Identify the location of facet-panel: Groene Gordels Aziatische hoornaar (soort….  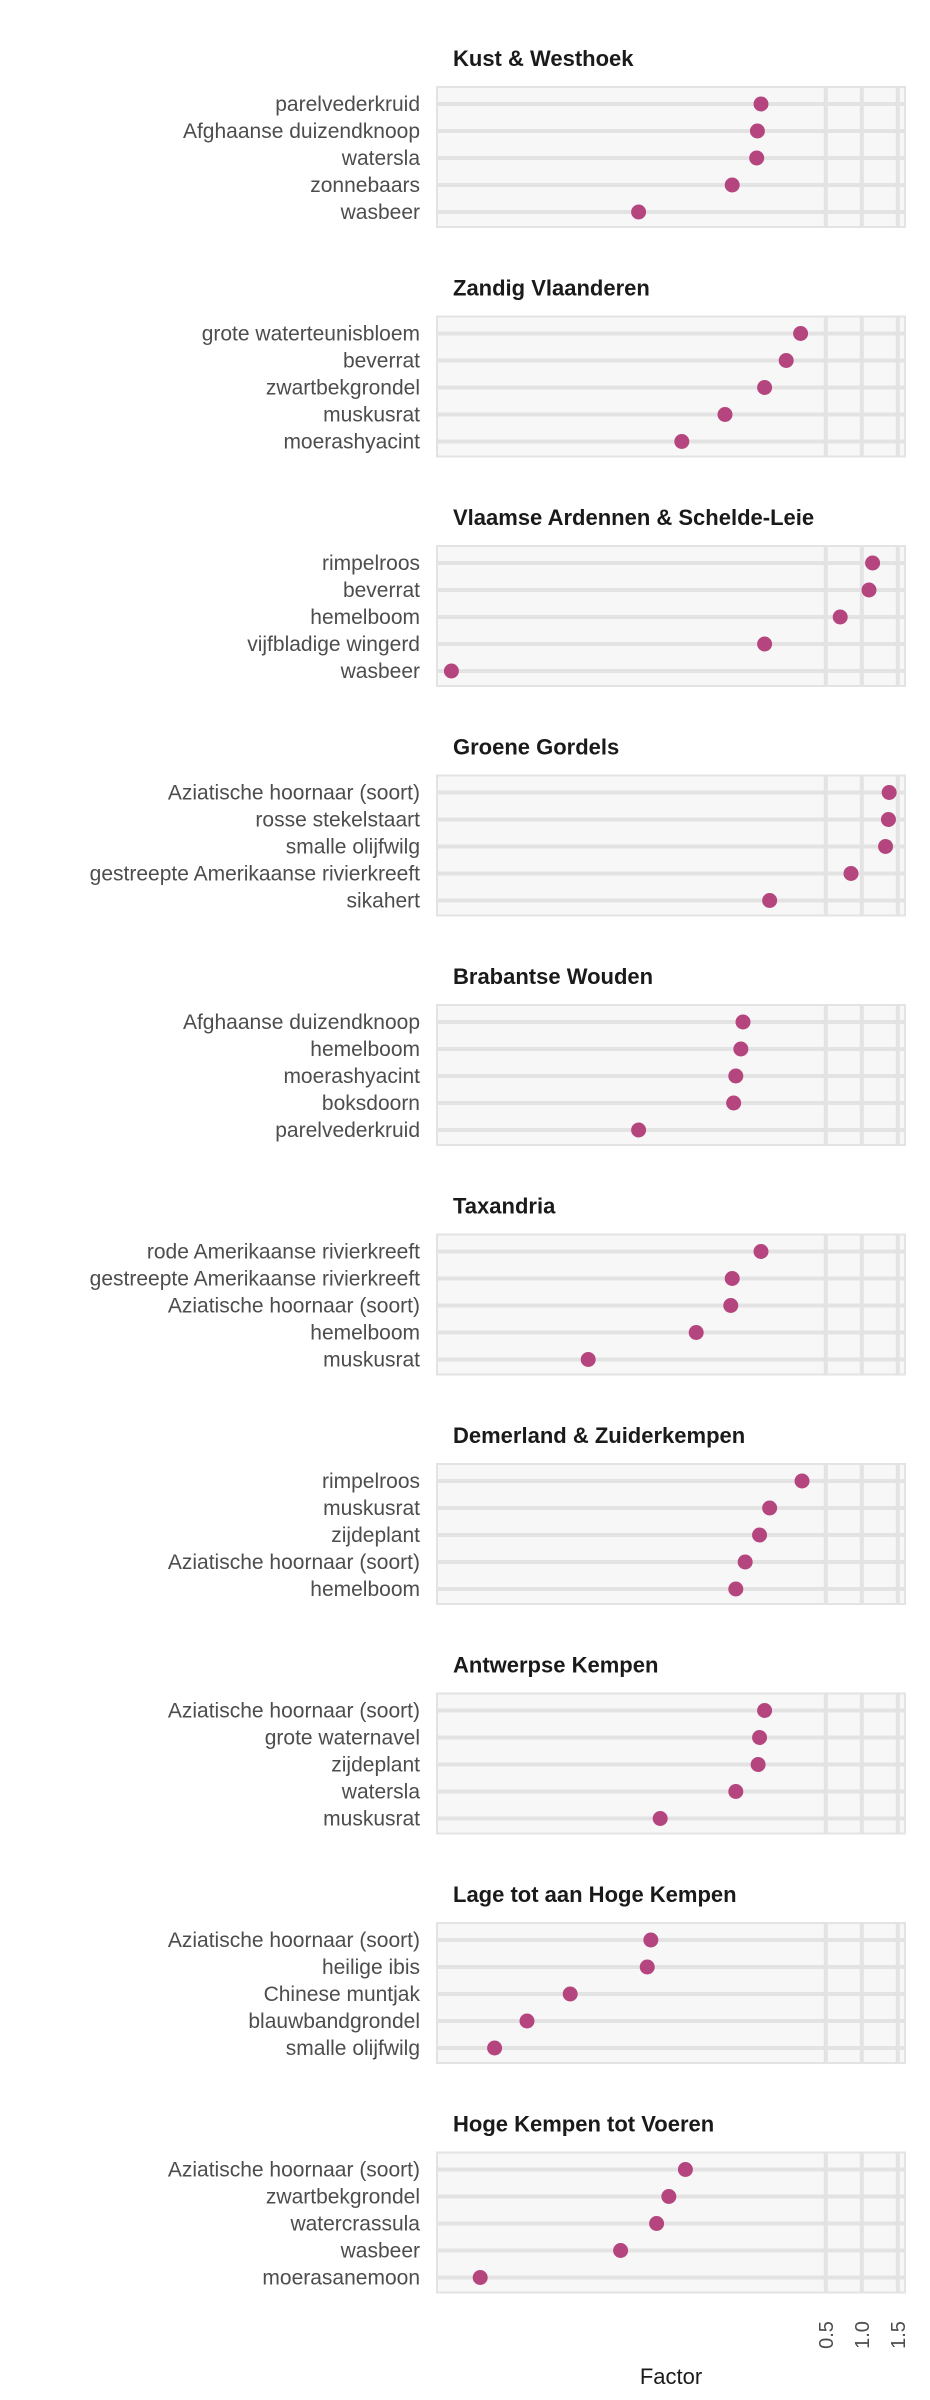
(498, 826).